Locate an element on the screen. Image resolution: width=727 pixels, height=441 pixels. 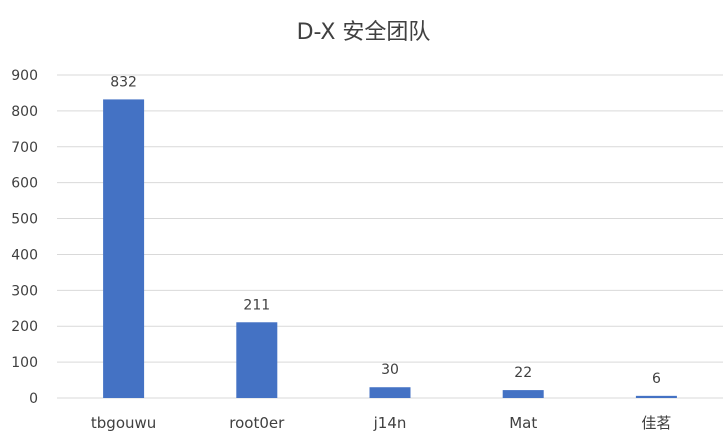
y-tick-label: 0 is located at coordinates (33, 399).